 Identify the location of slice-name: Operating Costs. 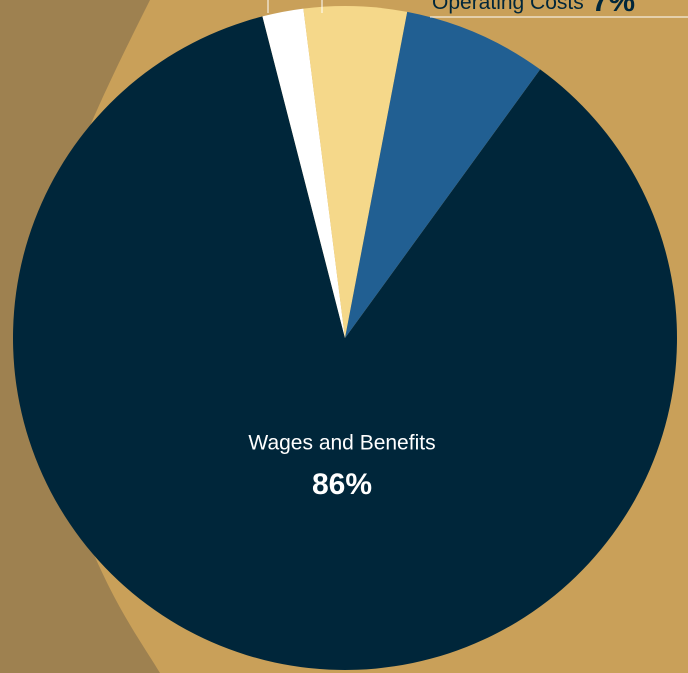
(508, 7).